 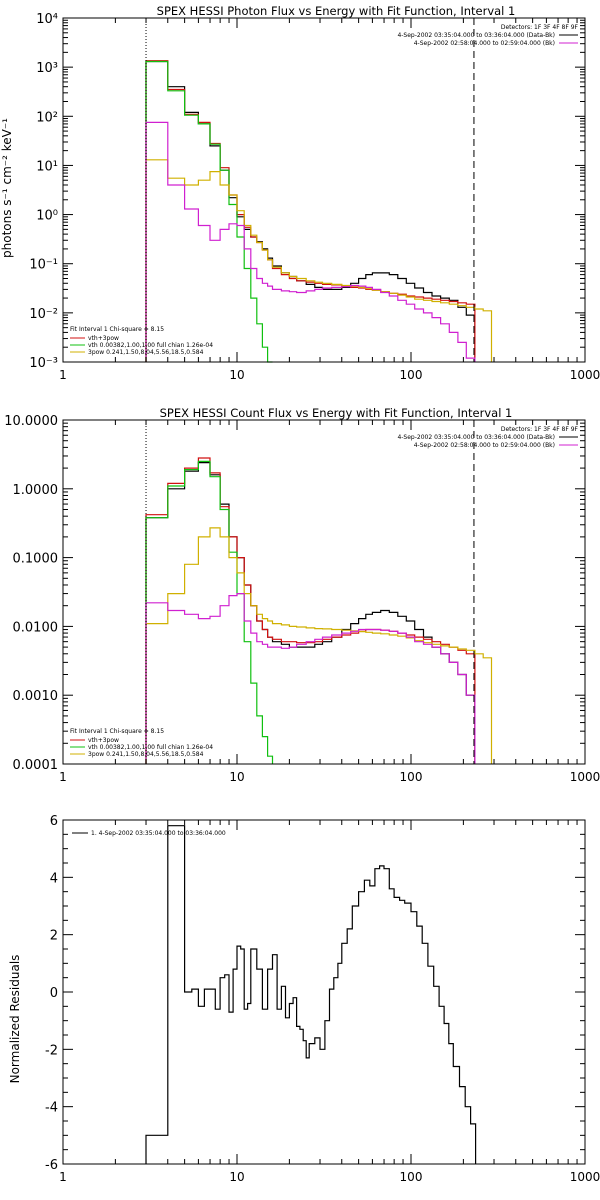 I want to click on y-tick-label: 10², so click(x=47, y=117).